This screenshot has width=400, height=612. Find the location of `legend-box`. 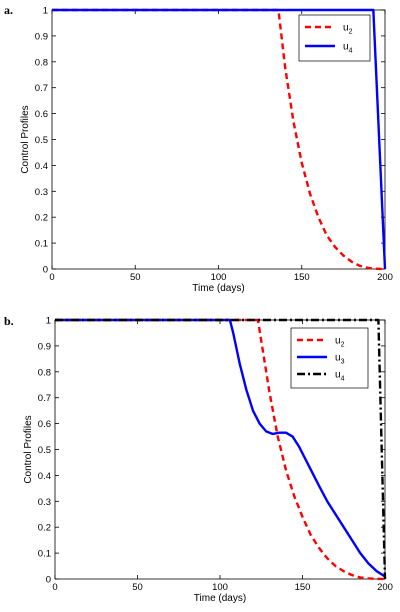

legend-box is located at coordinates (334, 38).